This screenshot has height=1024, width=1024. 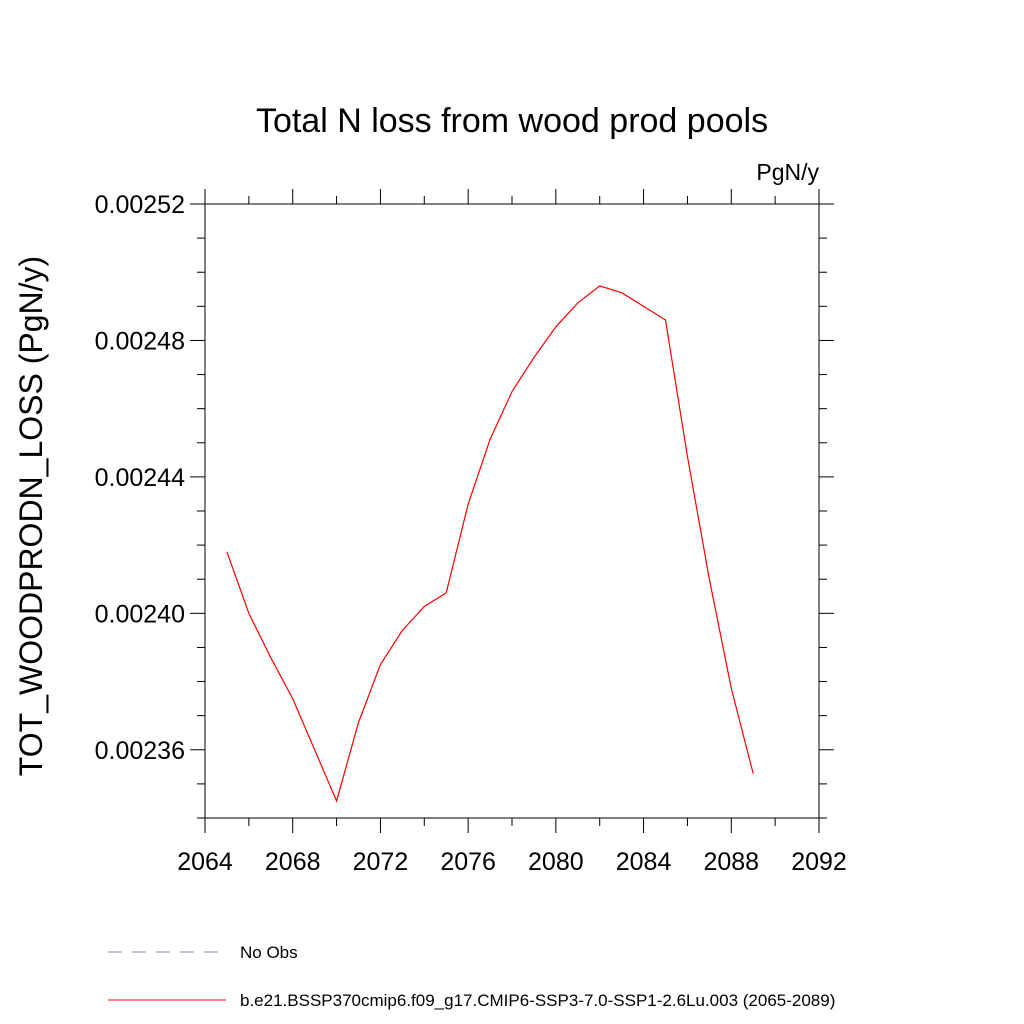 I want to click on x-tick-label: 2072, so click(x=381, y=862).